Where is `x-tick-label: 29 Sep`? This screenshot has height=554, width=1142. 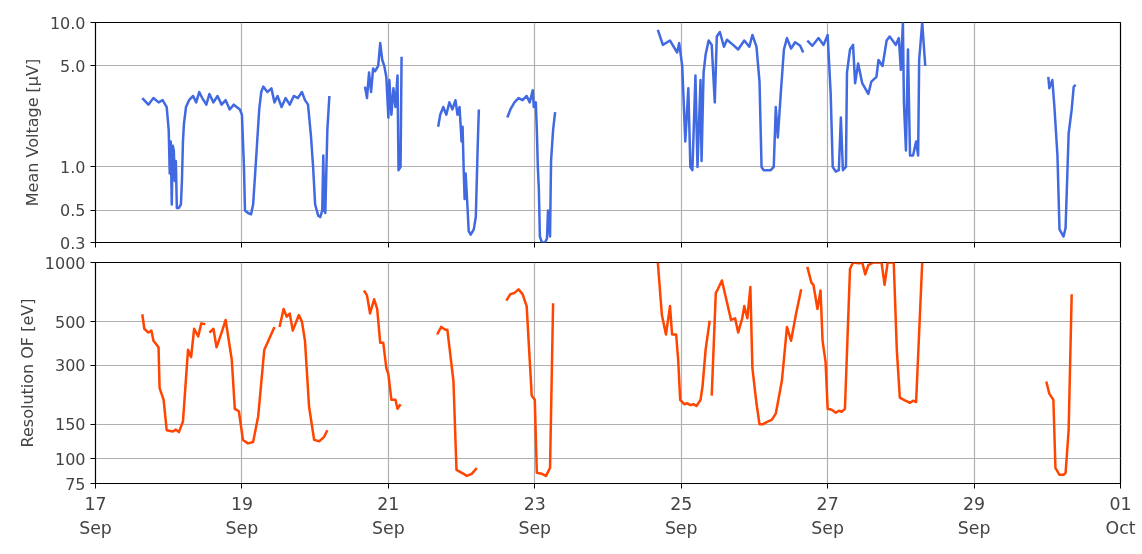 x-tick-label: 29 Sep is located at coordinates (974, 515).